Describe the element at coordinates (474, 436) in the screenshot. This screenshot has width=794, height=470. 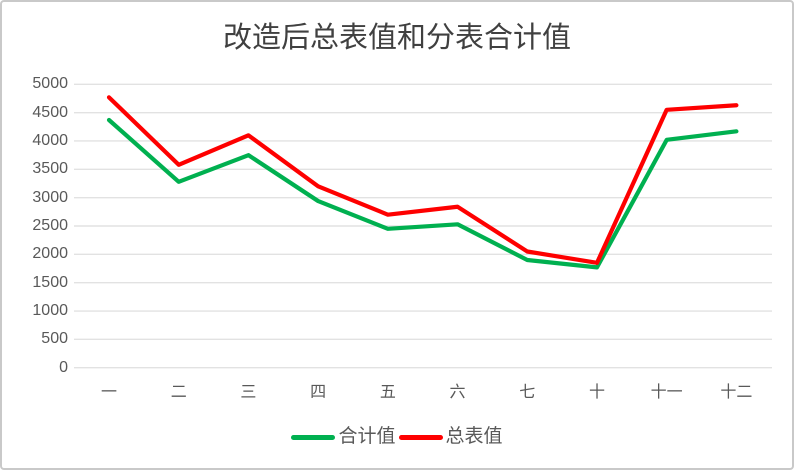
I see `legend-label-main-meter: 总表值` at that location.